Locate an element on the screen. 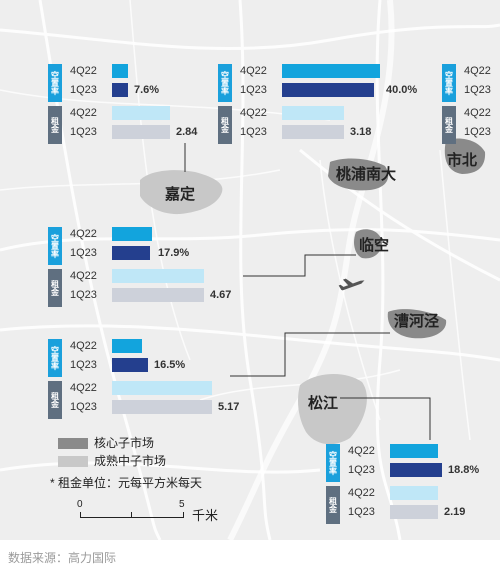  district-label-jiading: 嘉定 is located at coordinates (180, 194).